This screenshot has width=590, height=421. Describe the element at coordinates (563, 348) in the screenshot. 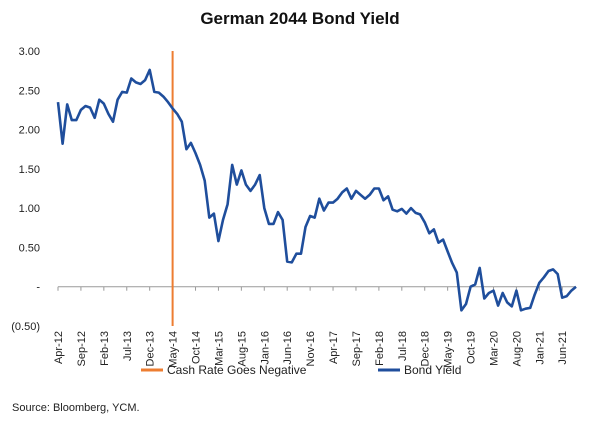

I see `x-tick-label: Jun-21` at that location.